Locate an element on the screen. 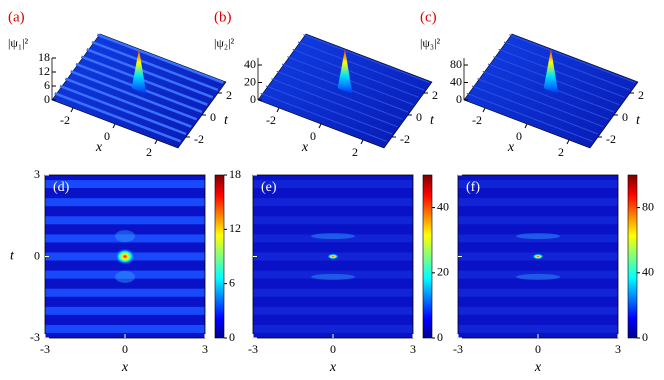 The width and height of the screenshot is (664, 380). panel-label: (b) is located at coordinates (223, 17).